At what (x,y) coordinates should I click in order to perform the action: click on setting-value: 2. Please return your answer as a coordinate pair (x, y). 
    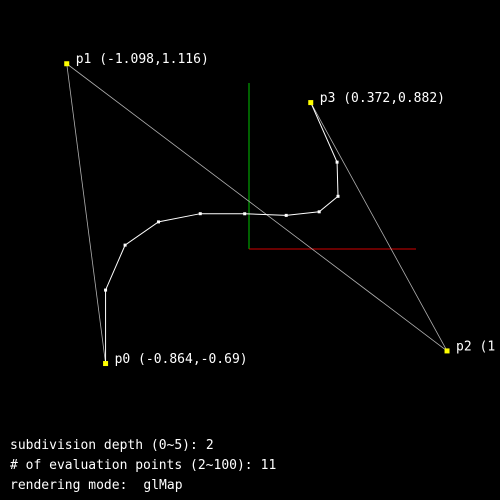
    Looking at the image, I should click on (210, 445).